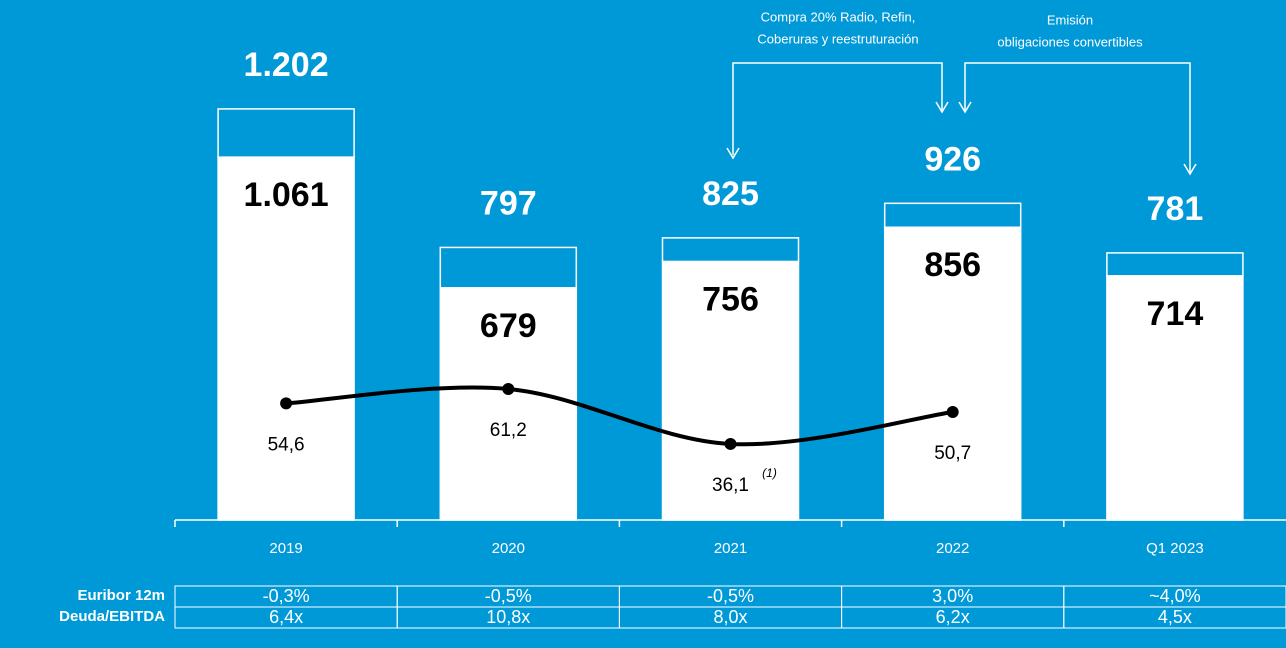 This screenshot has height=648, width=1286. What do you see at coordinates (286, 617) in the screenshot?
I see `table-cell-text: 6,4x` at bounding box center [286, 617].